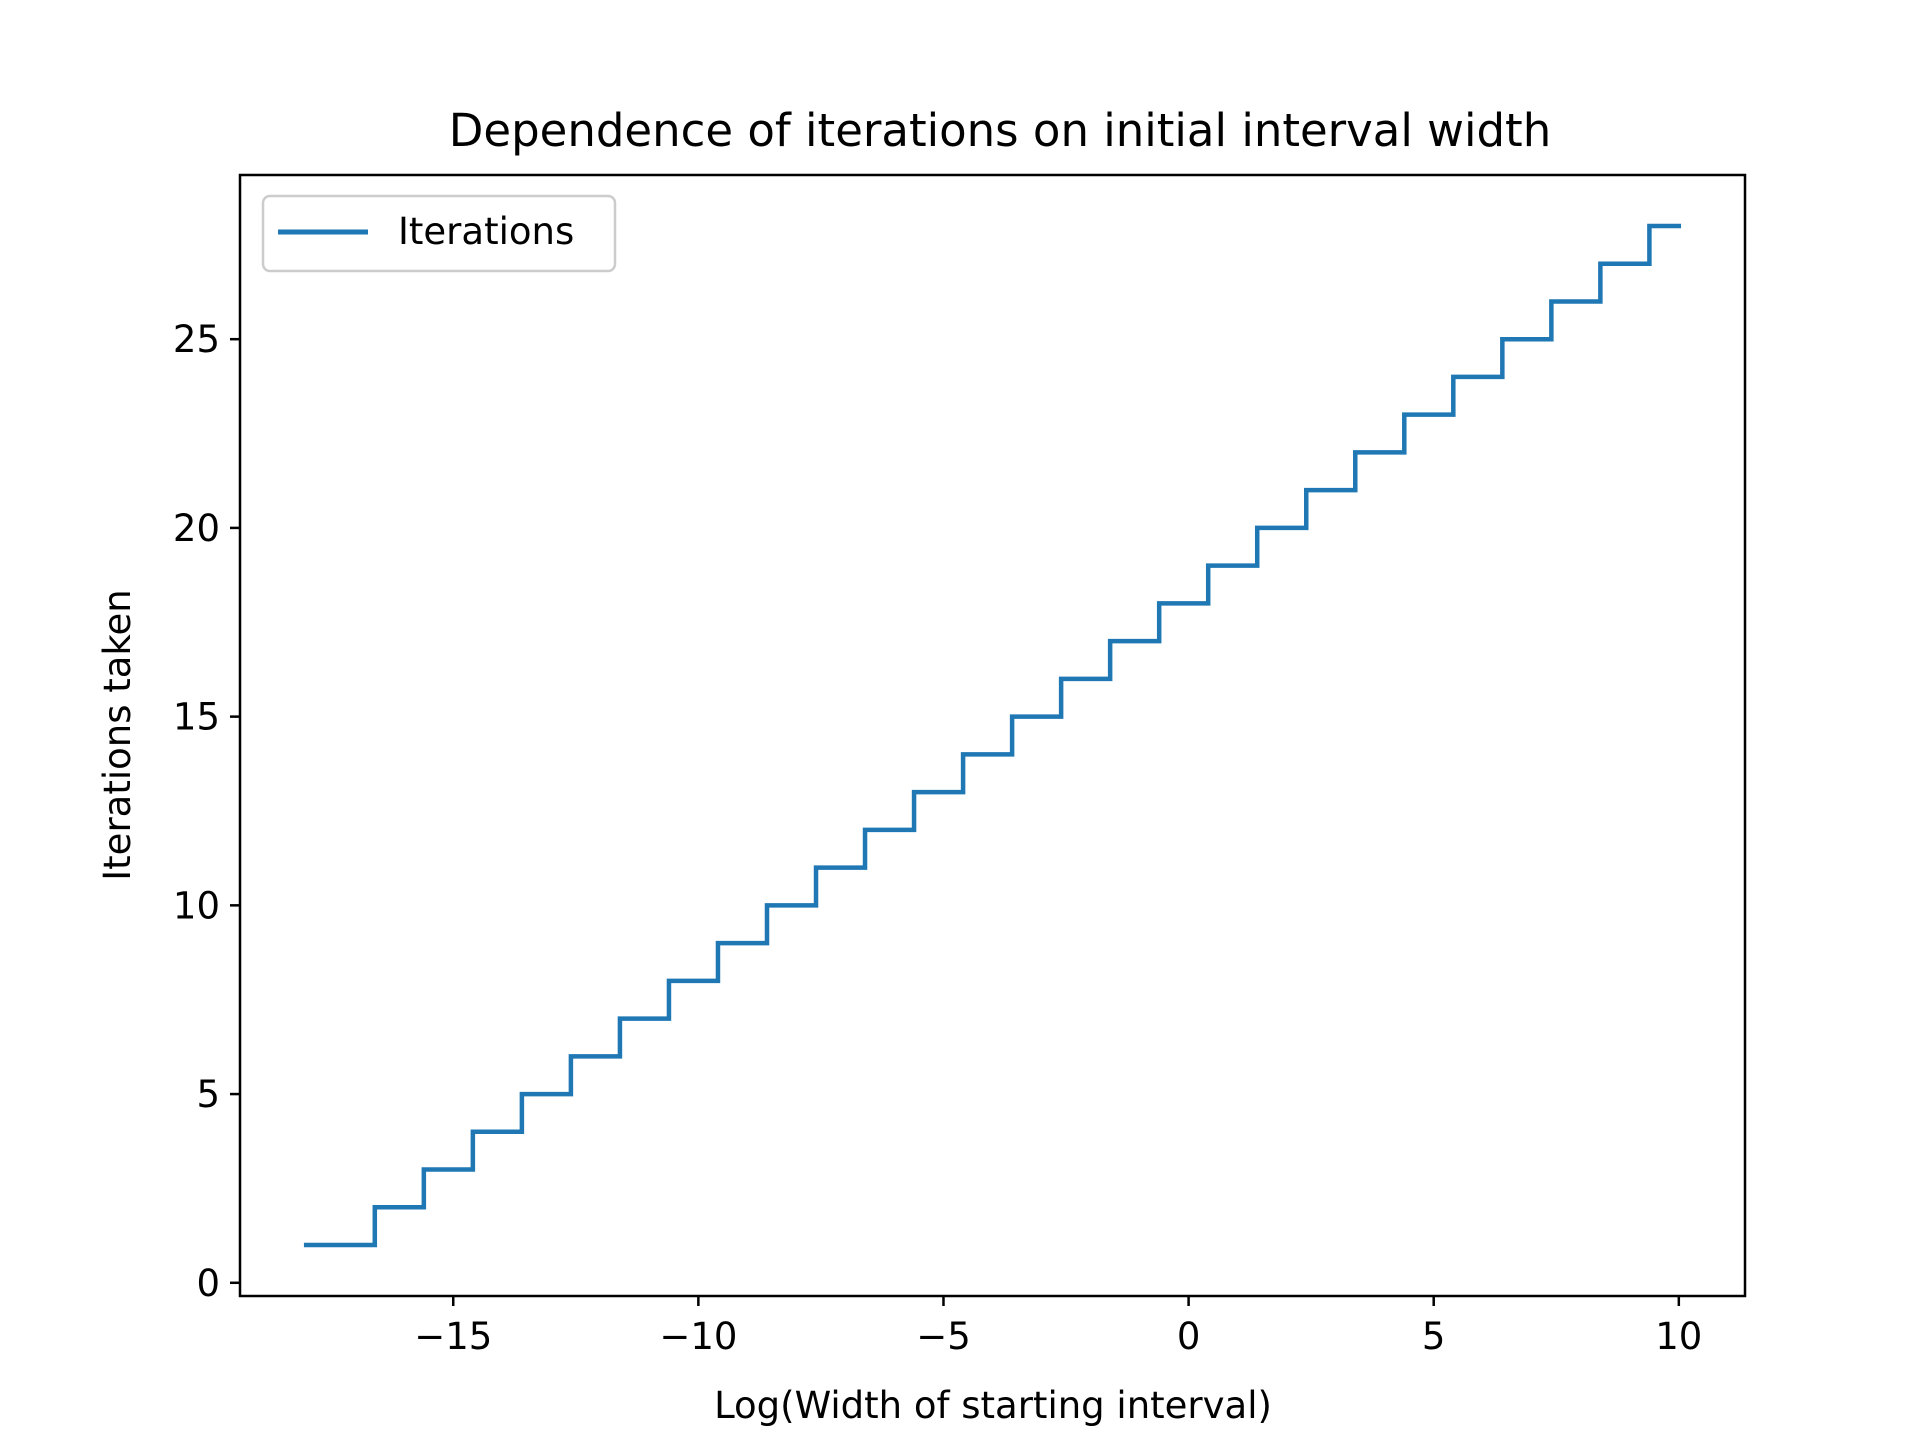 This screenshot has width=1920, height=1445. Describe the element at coordinates (208, 1283) in the screenshot. I see `y-tick-label: 0` at that location.